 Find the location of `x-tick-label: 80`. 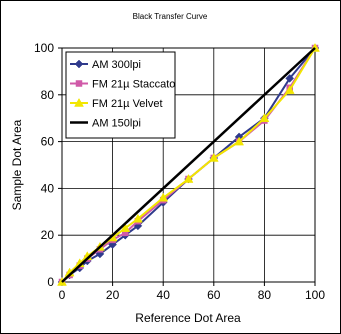

x-tick-label: 80 is located at coordinates (265, 295).